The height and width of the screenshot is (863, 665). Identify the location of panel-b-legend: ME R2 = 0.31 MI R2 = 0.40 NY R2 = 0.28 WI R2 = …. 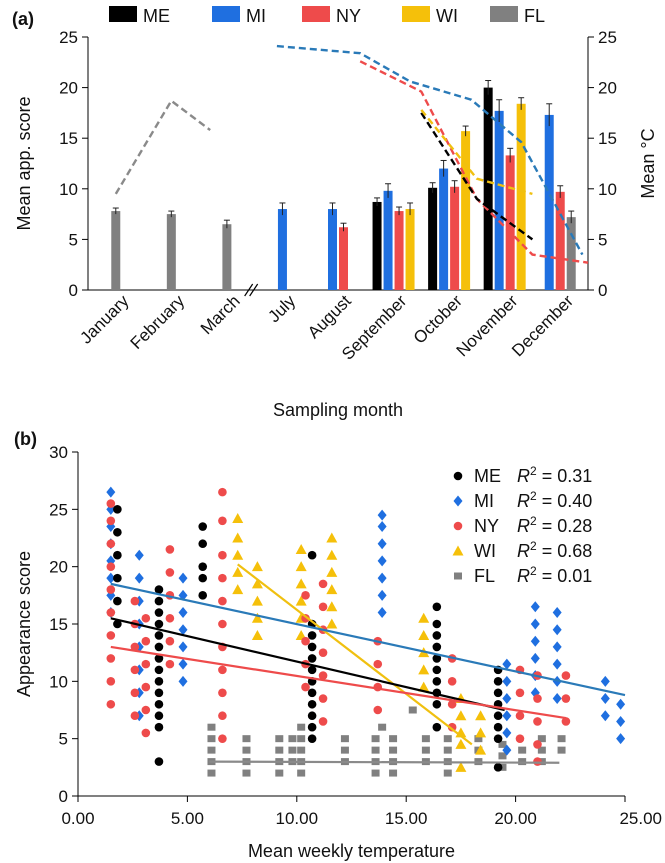
(522, 525).